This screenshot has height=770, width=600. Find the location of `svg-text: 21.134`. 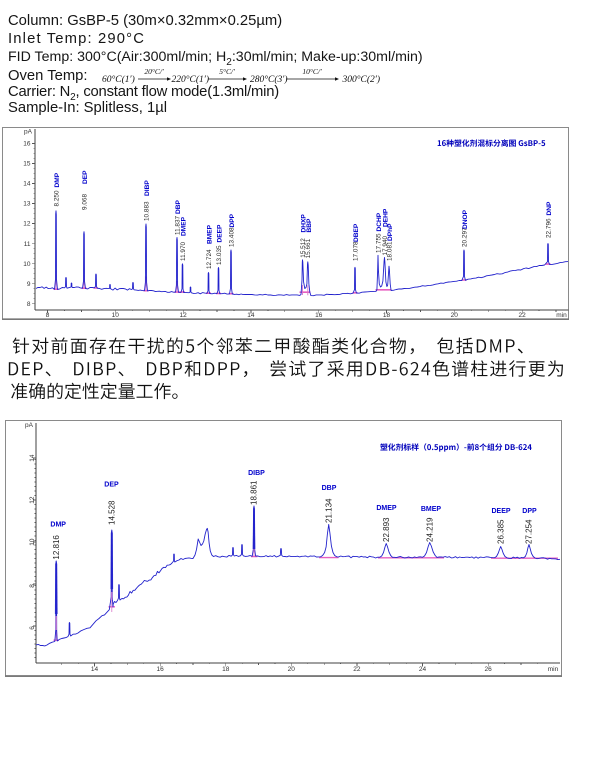

svg-text: 21.134 is located at coordinates (328, 510).